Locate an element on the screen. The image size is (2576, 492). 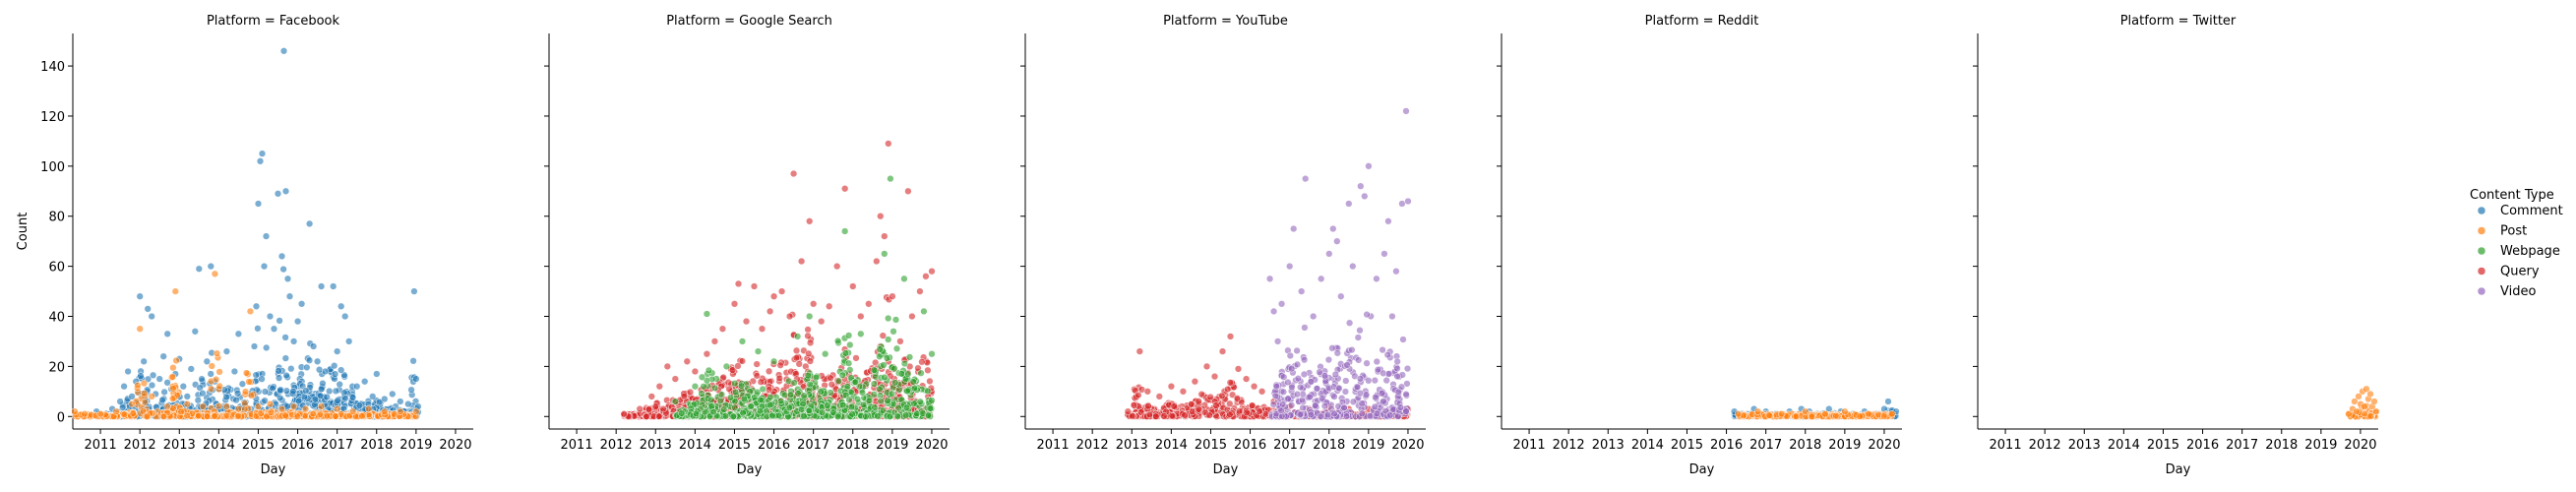
x-axis-label: Day is located at coordinates (273, 470).